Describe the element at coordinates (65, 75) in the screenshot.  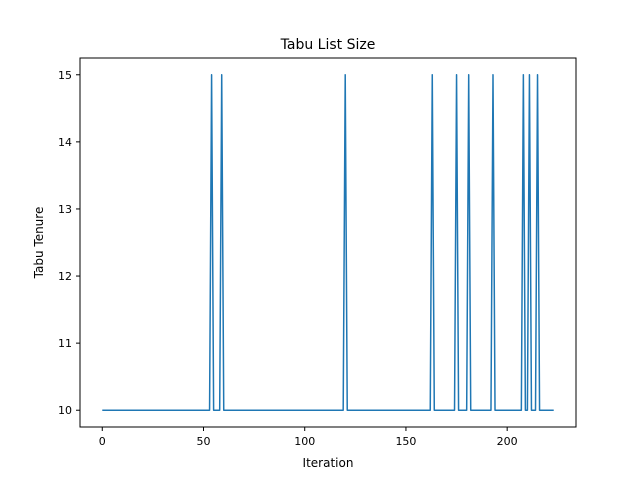
I see `y-tick-label: 15` at that location.